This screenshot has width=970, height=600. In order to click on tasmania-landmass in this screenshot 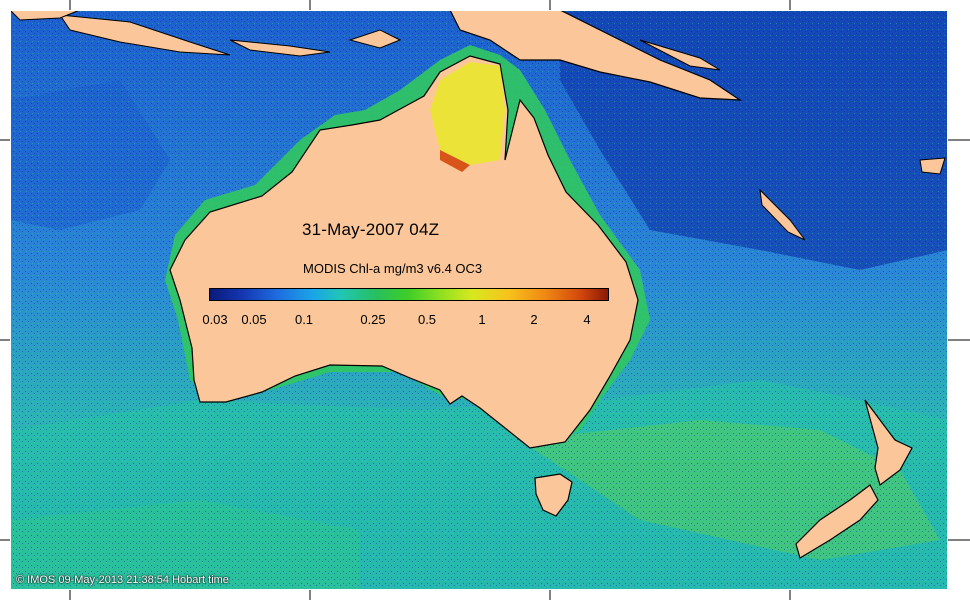, I will do `click(553, 495)`.